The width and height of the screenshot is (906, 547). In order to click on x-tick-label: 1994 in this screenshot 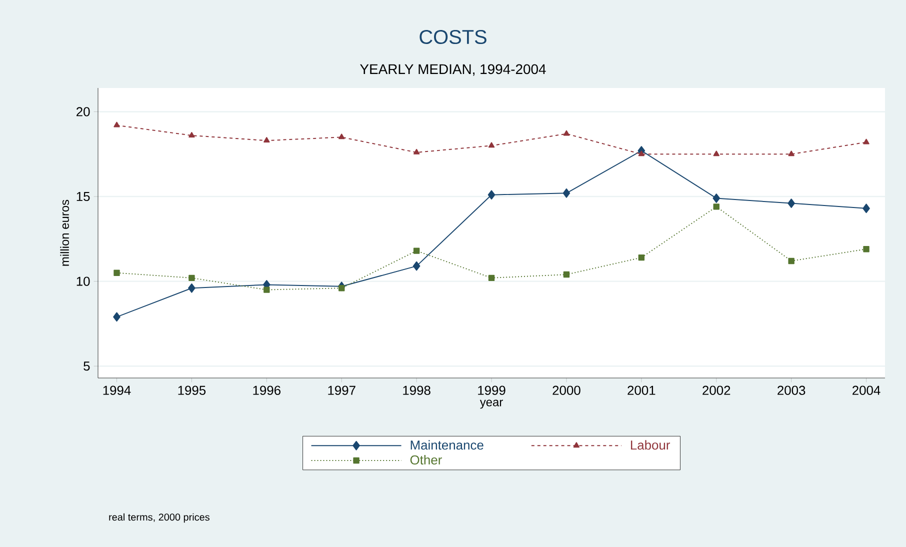, I will do `click(117, 390)`.